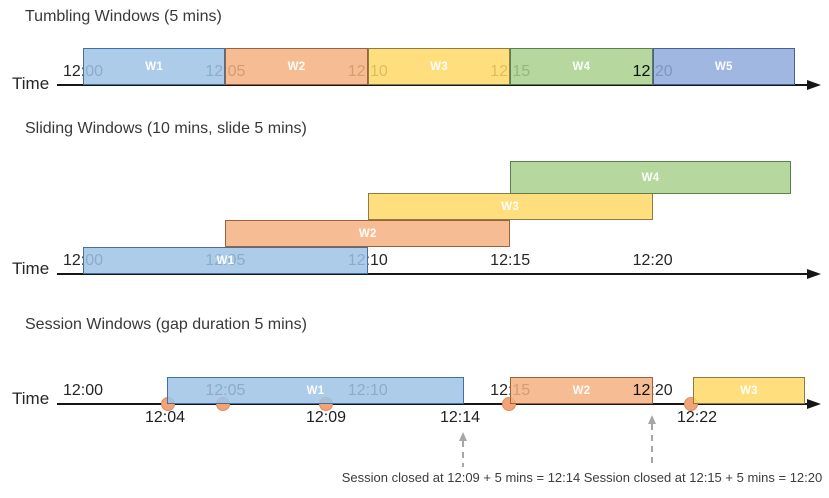 The image size is (829, 498). I want to click on window-w5: W5, so click(723, 66).